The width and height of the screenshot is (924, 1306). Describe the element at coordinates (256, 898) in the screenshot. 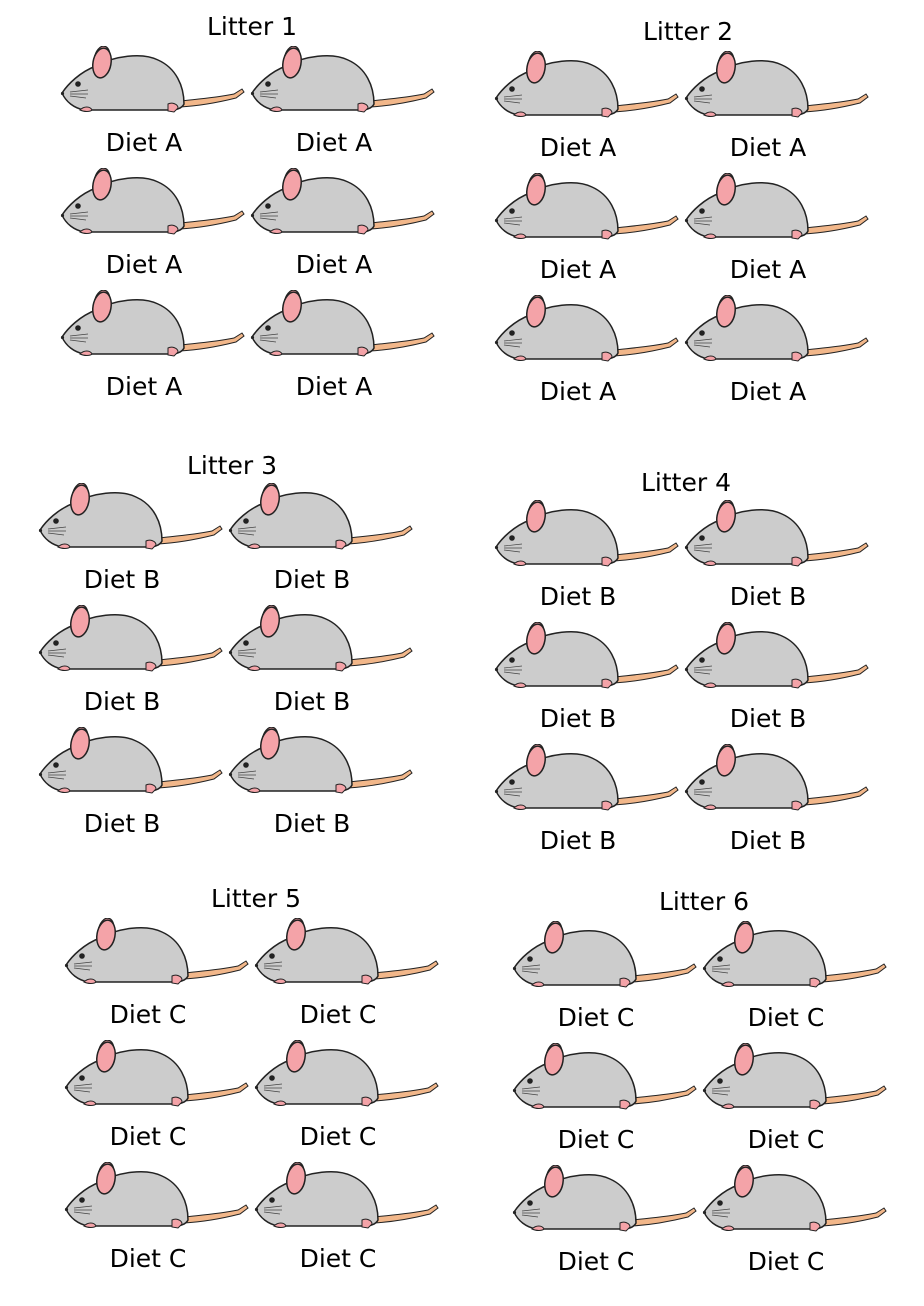

I see `litter-title: Litter 5` at that location.